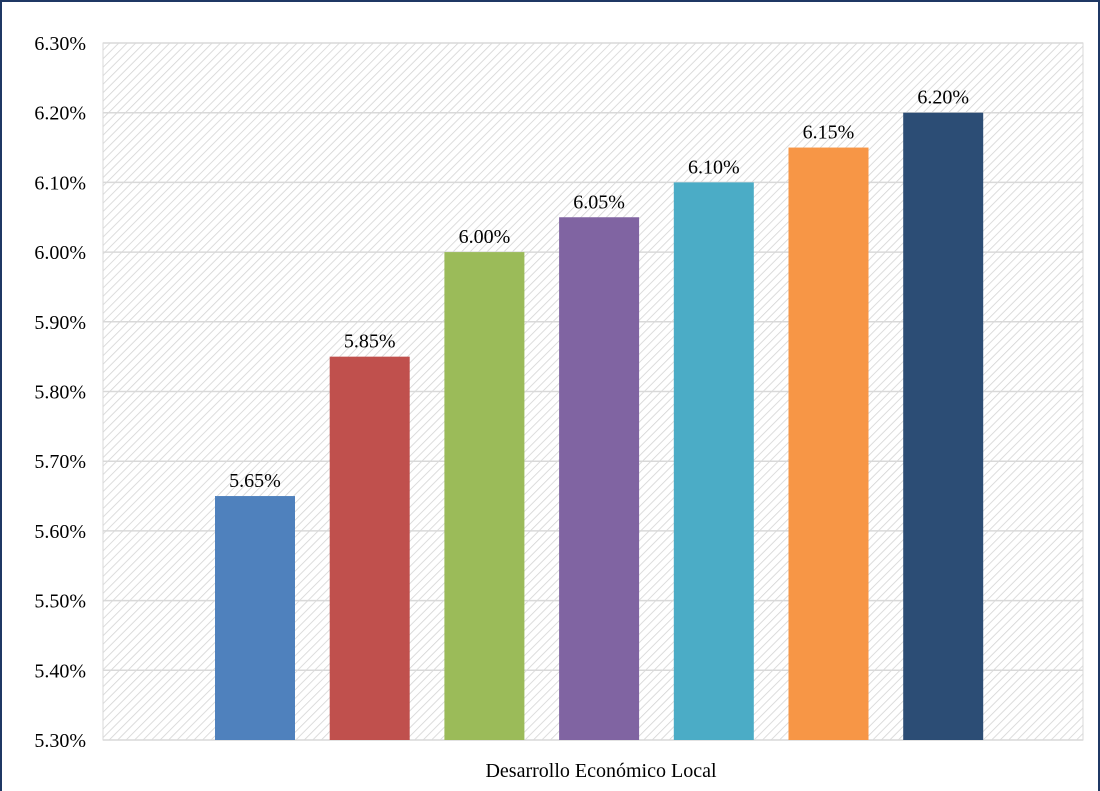 The width and height of the screenshot is (1100, 791). Describe the element at coordinates (60, 183) in the screenshot. I see `y-tick-label: 6.10%` at that location.